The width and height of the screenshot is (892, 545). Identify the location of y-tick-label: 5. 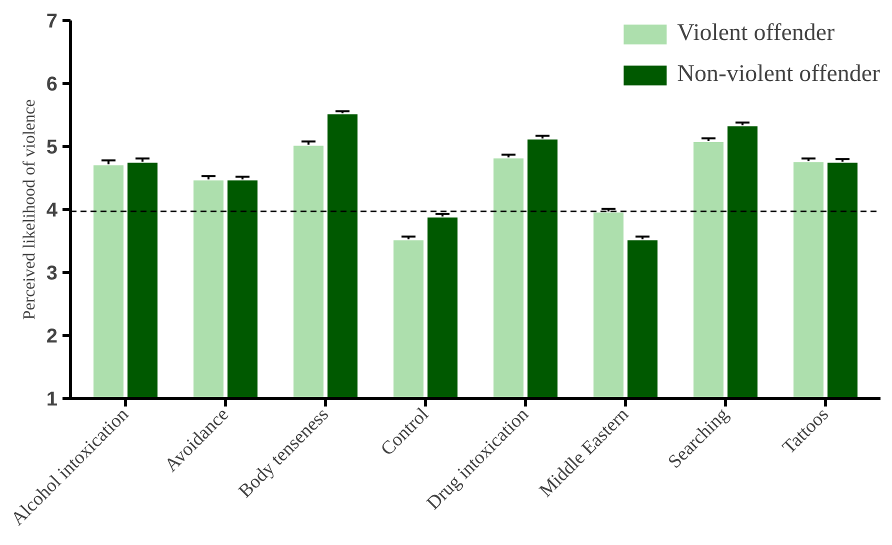
(52, 147).